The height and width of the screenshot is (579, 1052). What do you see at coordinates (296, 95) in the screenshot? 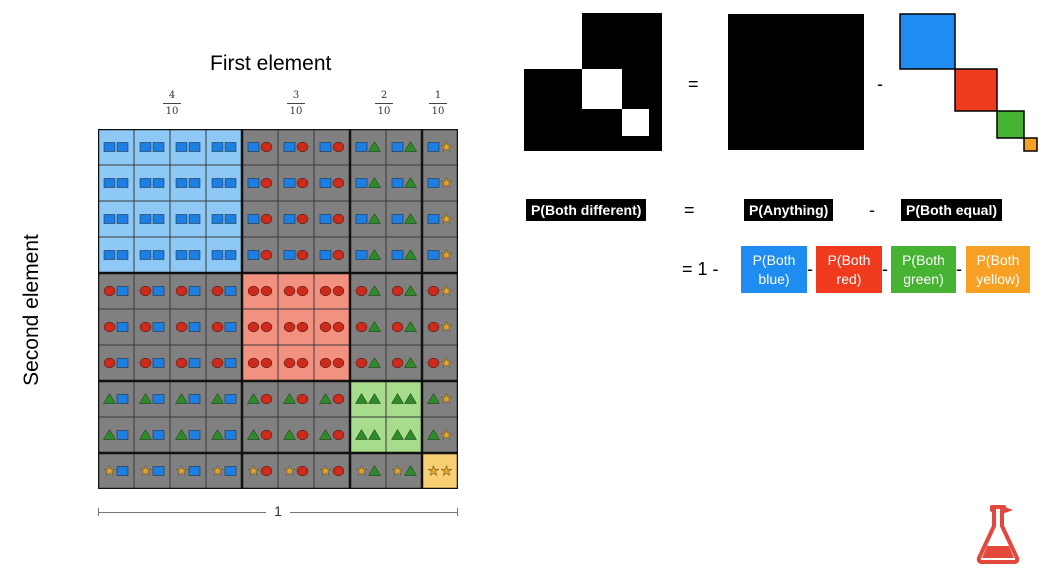
I see `fraction-numerator: 3` at bounding box center [296, 95].